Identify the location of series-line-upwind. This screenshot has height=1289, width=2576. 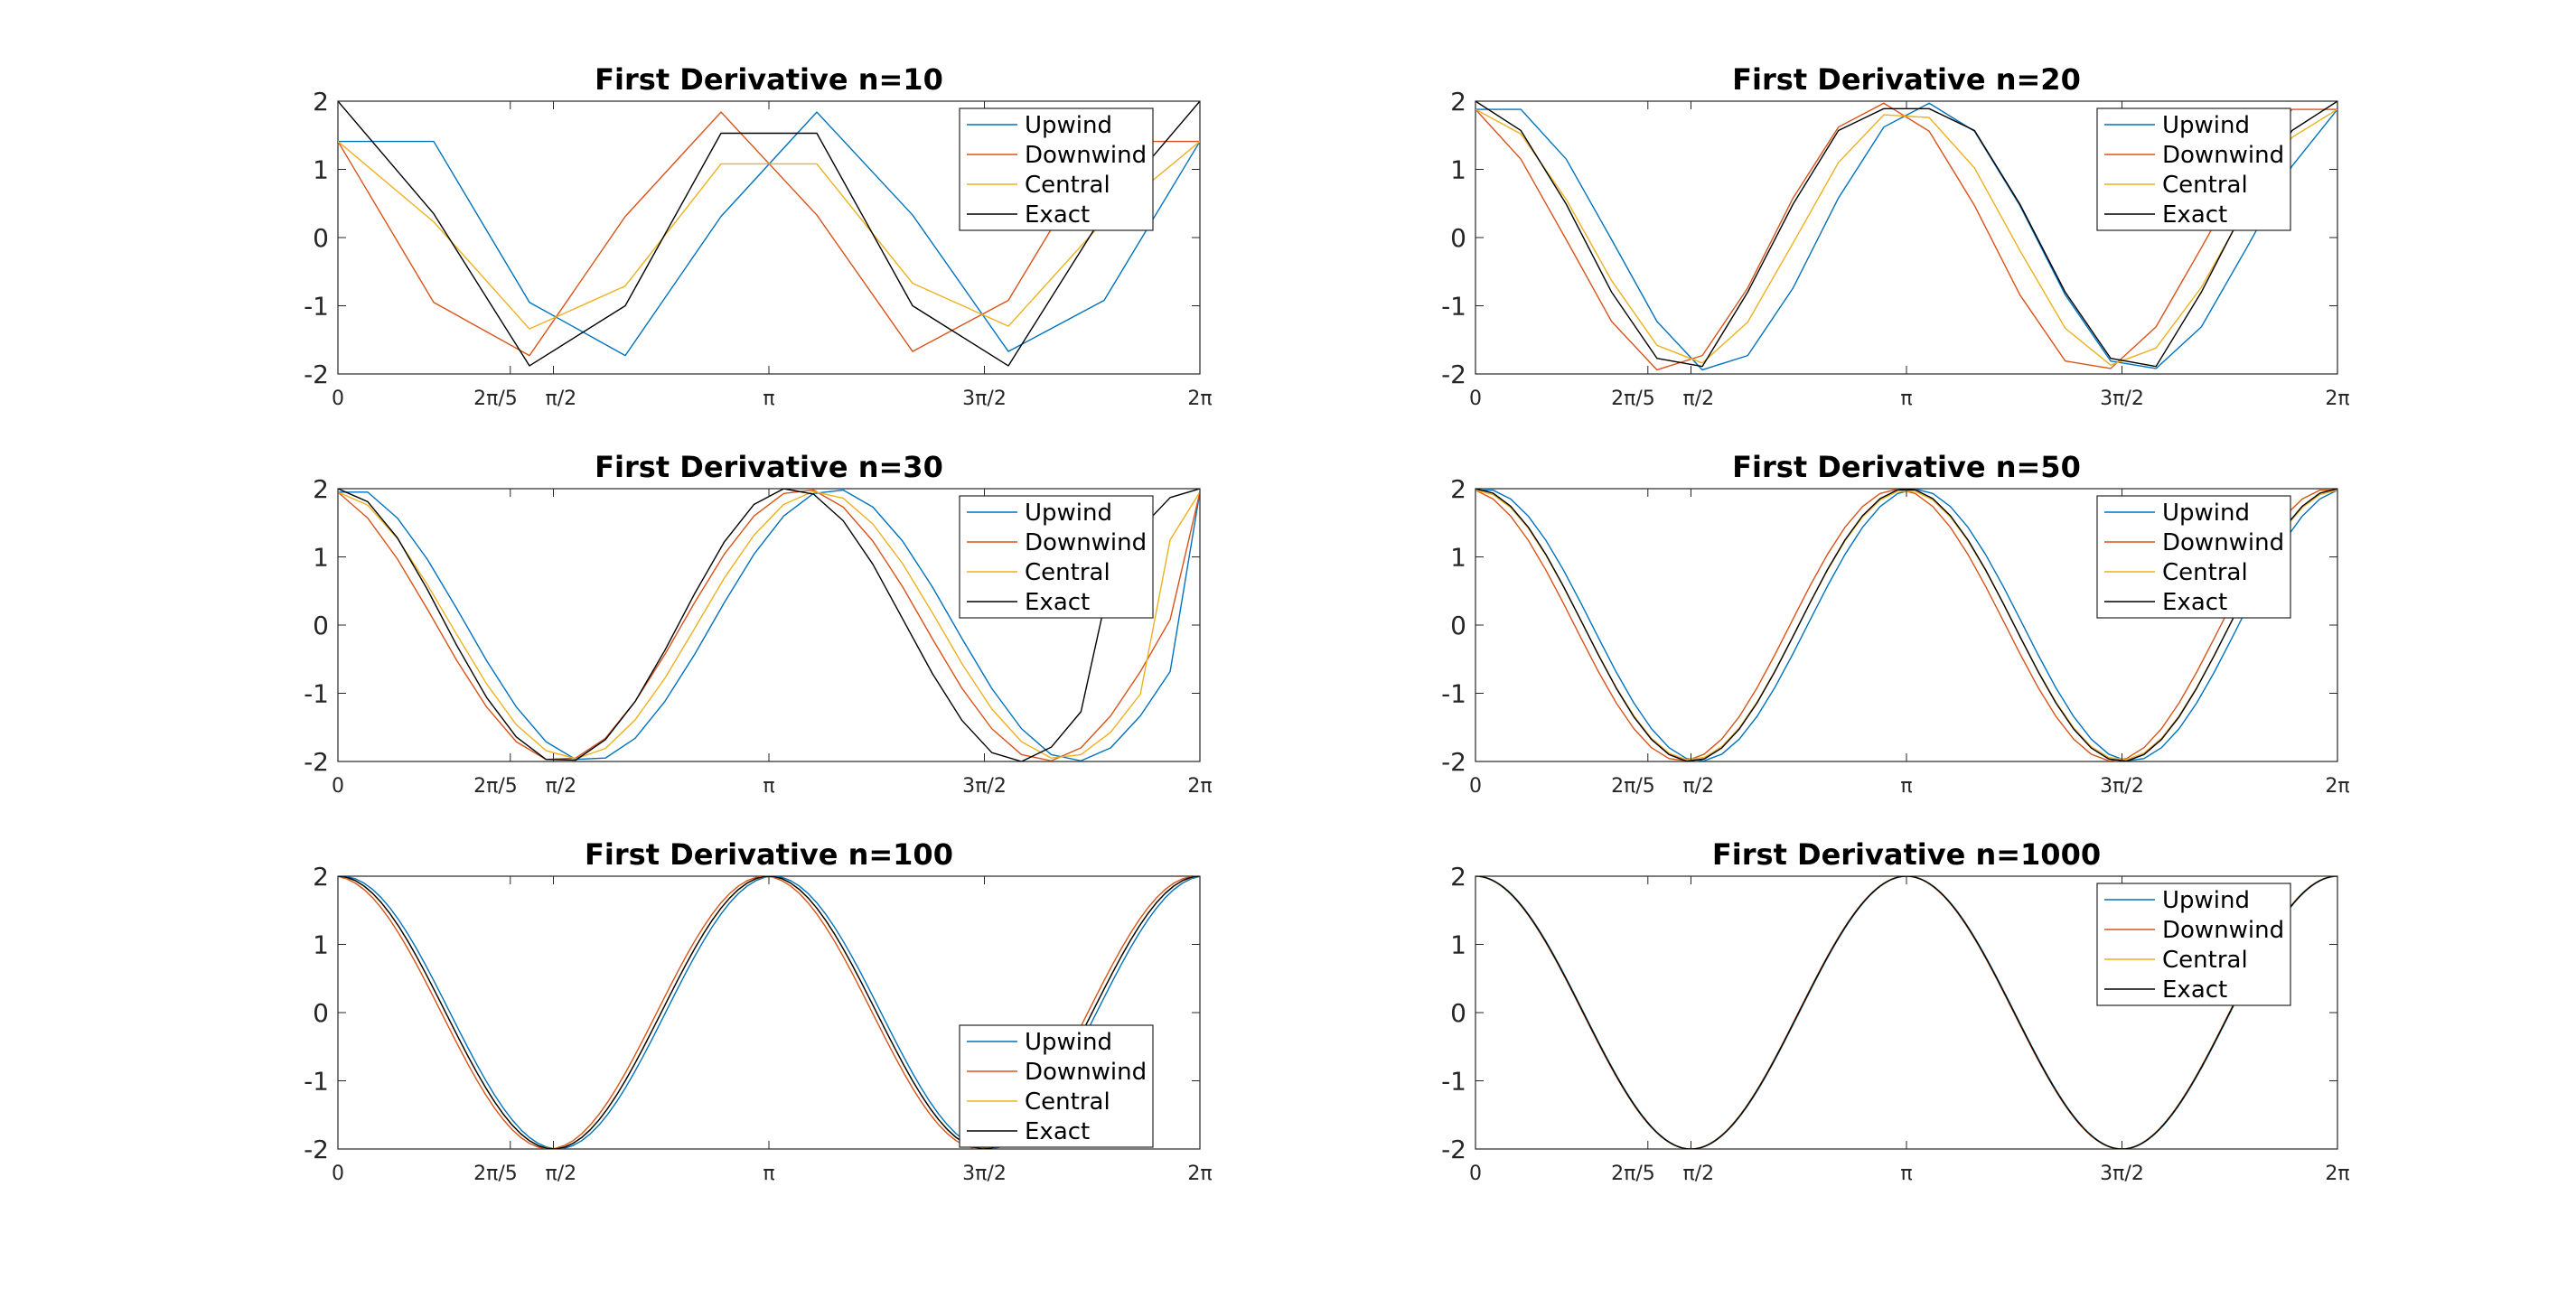
(1906, 236).